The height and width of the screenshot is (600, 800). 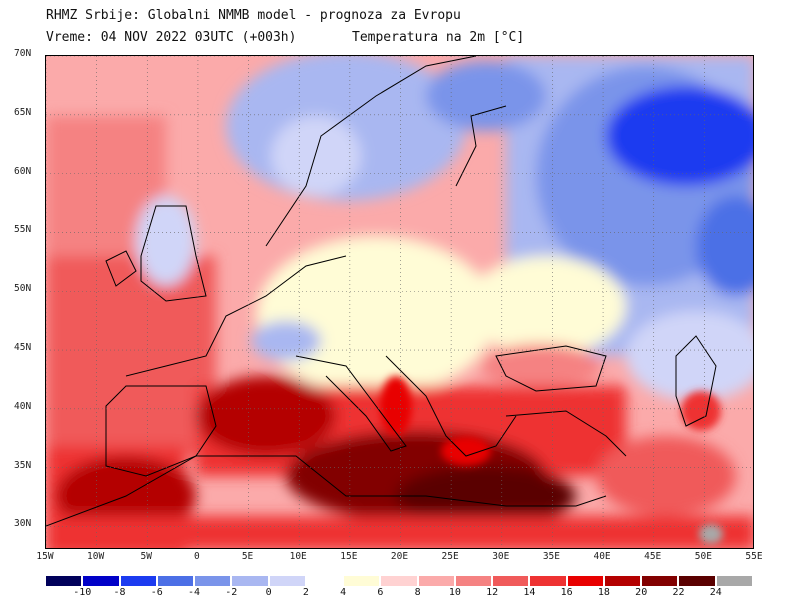 What do you see at coordinates (82, 592) in the screenshot?
I see `legend-label: -10` at bounding box center [82, 592].